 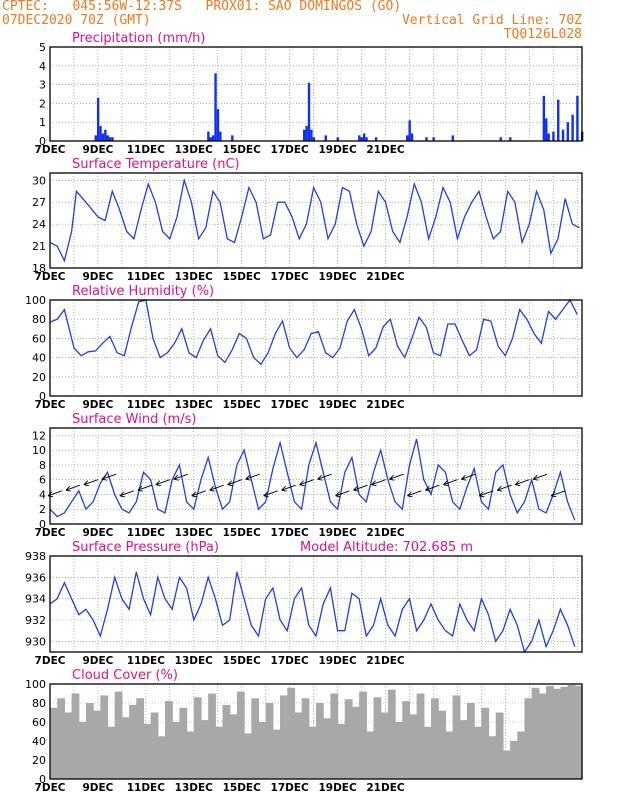 What do you see at coordinates (39, 202) in the screenshot?
I see `y-tick-label: 27` at bounding box center [39, 202].